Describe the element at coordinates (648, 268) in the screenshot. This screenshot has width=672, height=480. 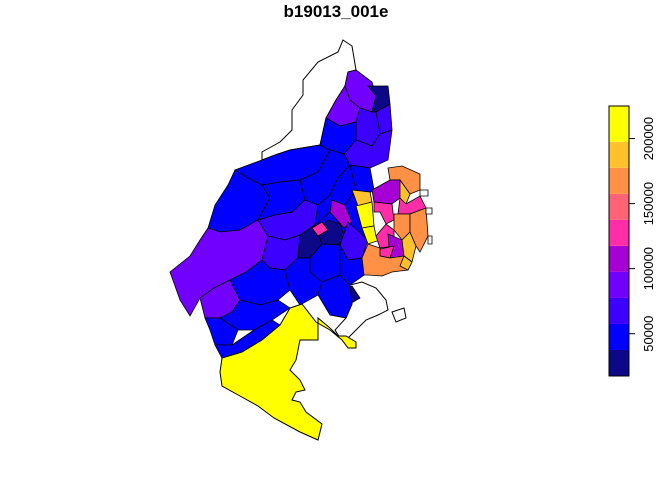
I see `legend-tick-label-1: 100000` at that location.